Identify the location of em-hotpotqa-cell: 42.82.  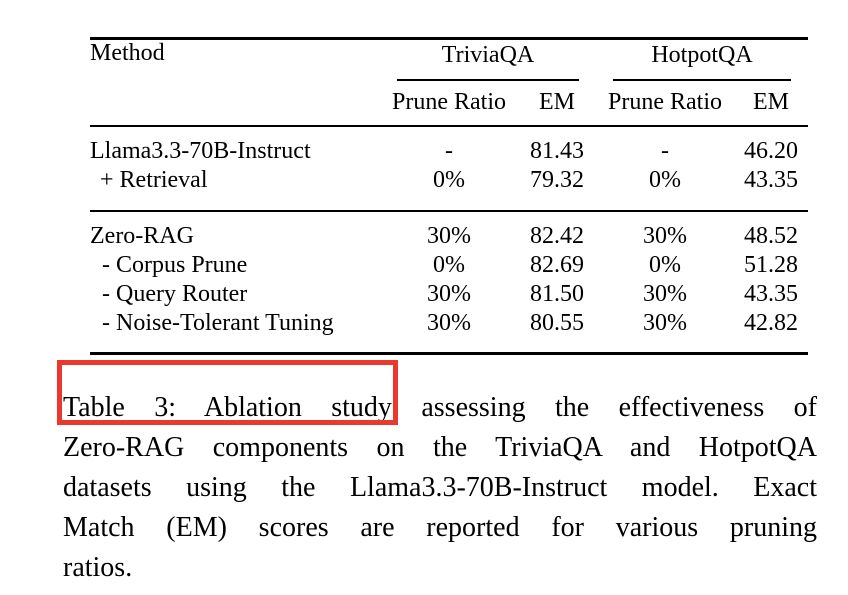
(771, 323).